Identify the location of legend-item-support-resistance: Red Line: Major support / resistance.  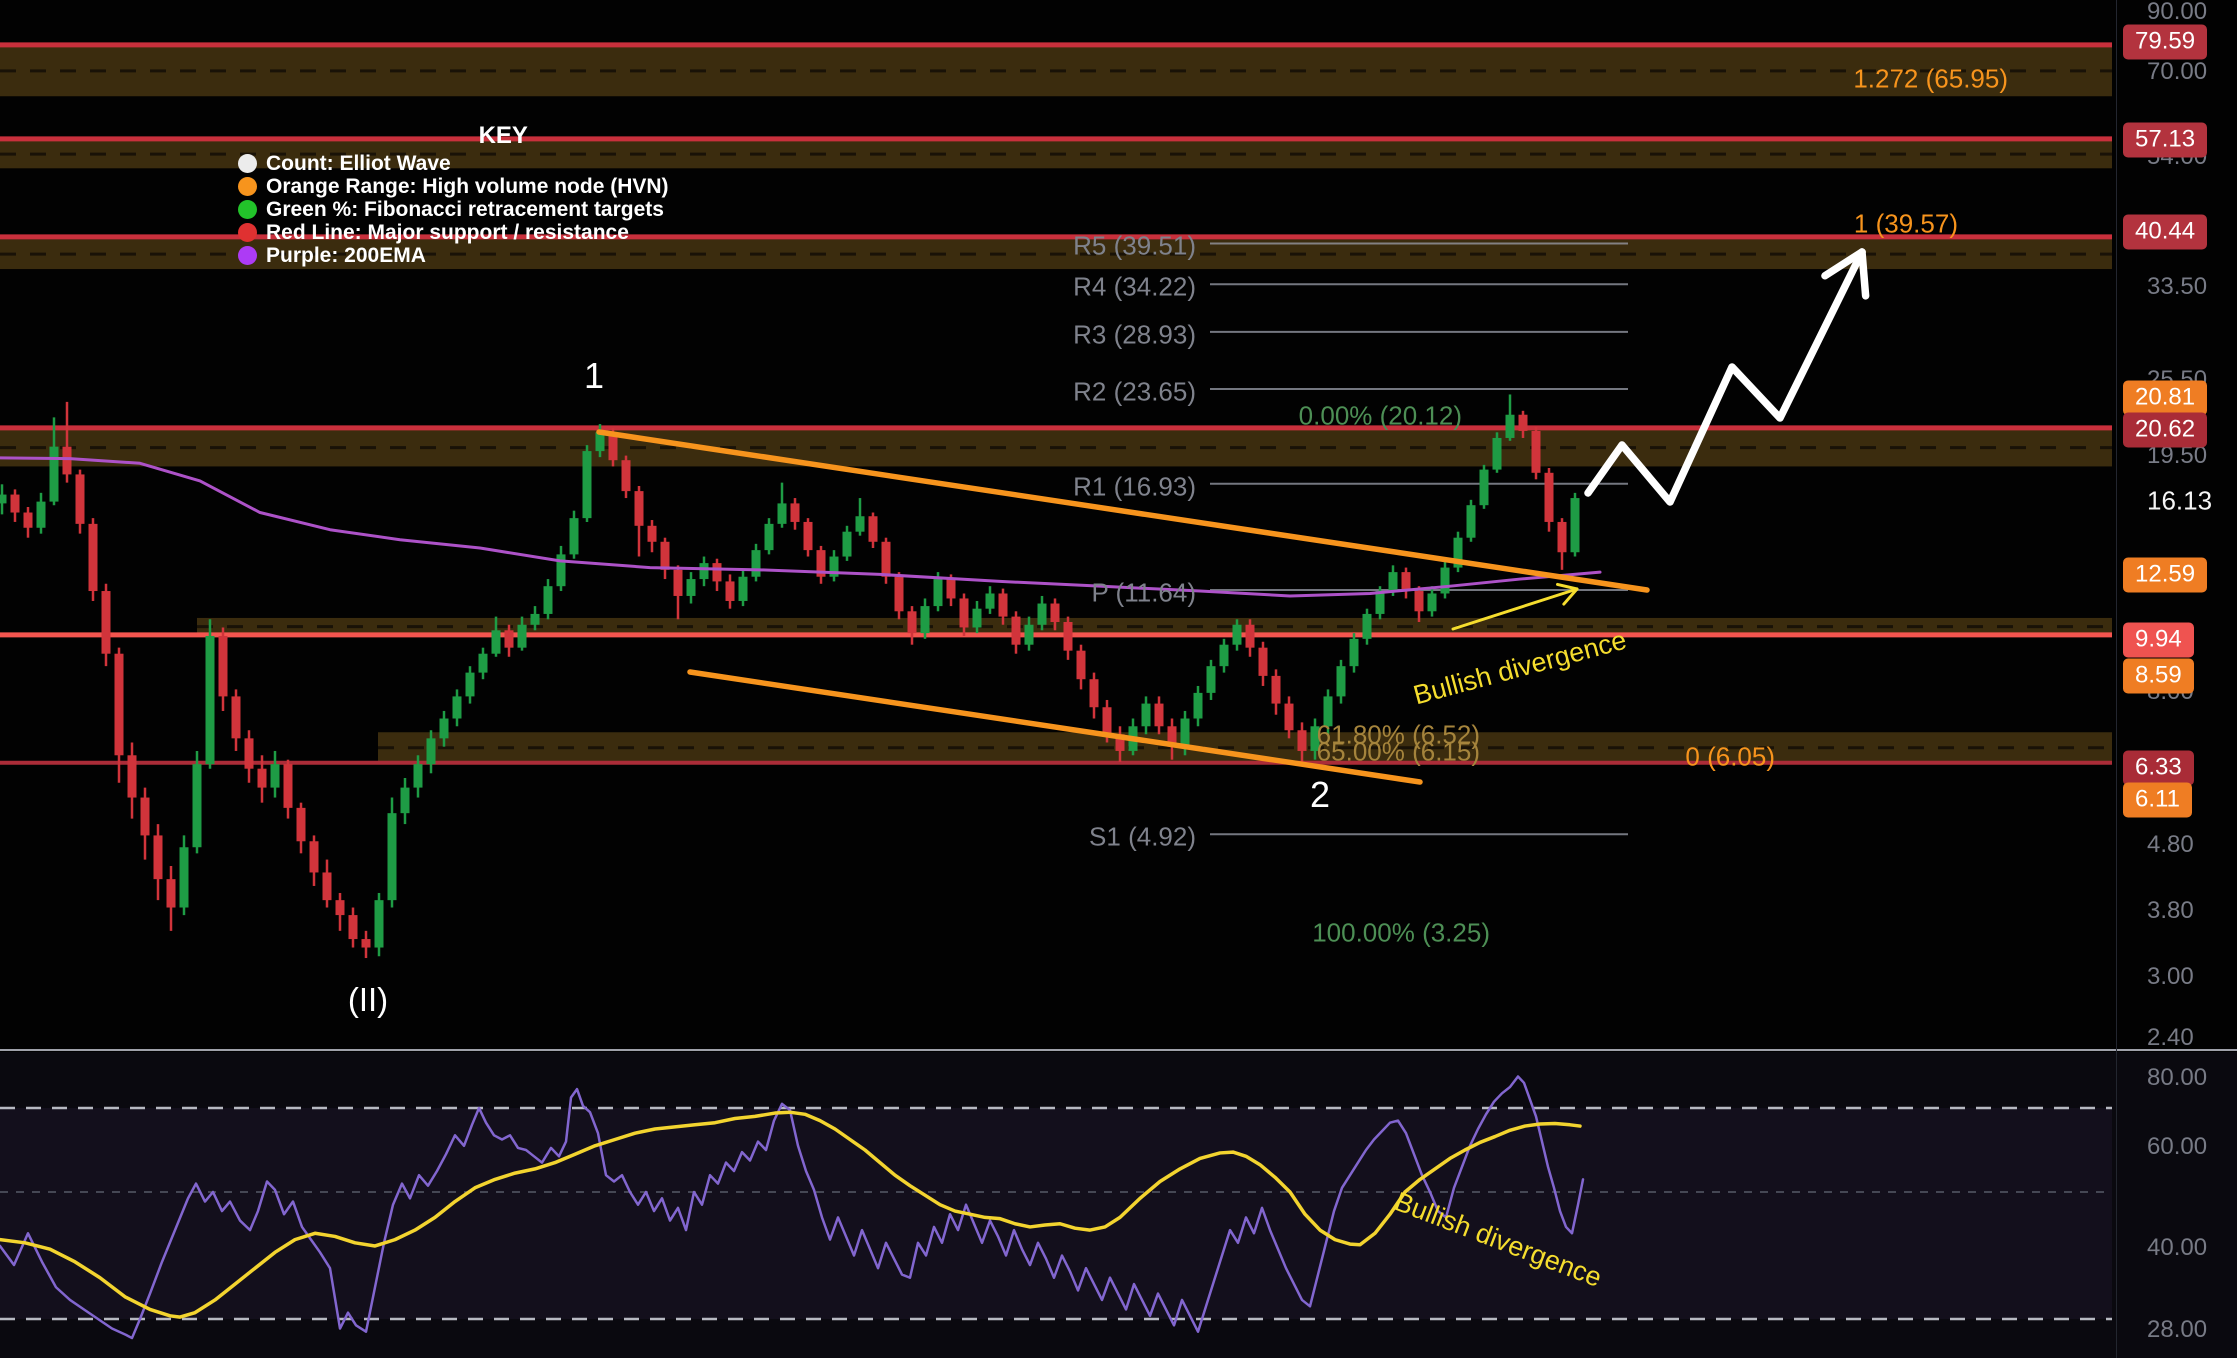
(453, 232).